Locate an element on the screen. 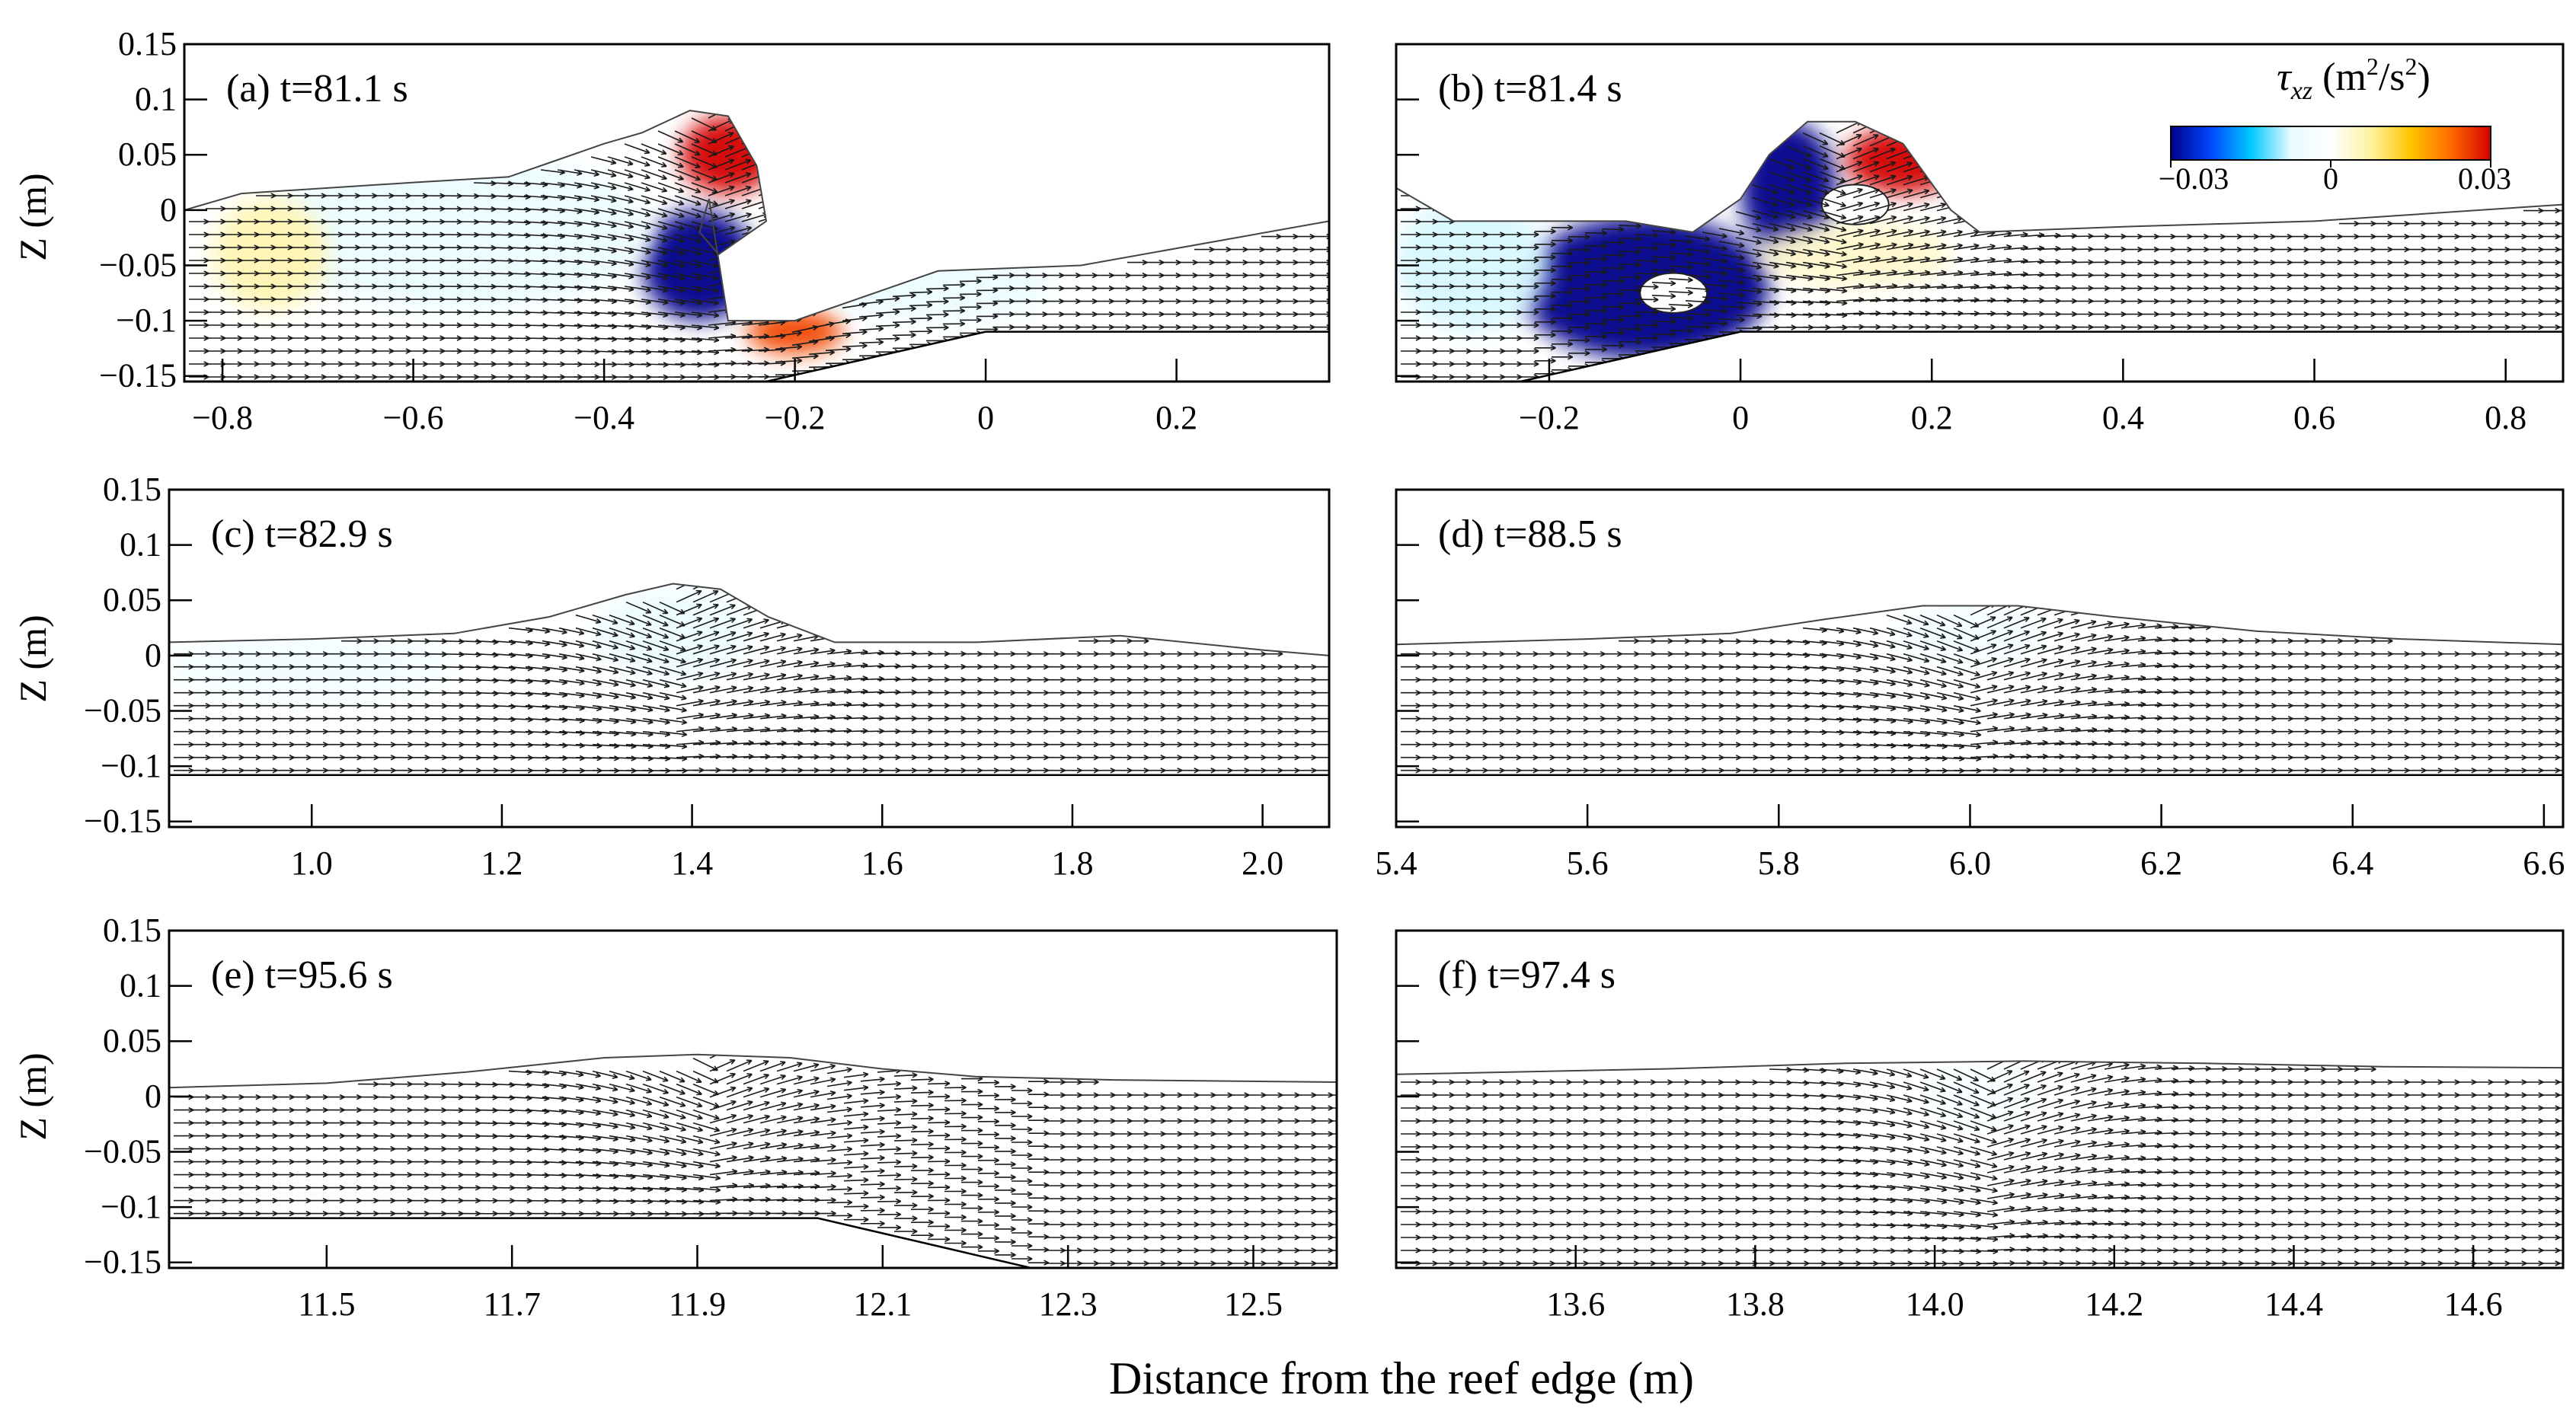  panel-c-ytick-label-4: −0.05 is located at coordinates (122, 710).